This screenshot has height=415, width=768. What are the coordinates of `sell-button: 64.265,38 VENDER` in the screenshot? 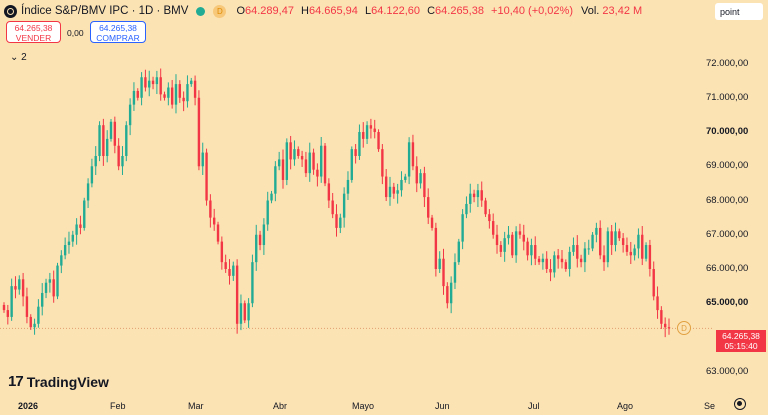 It's located at (33, 32).